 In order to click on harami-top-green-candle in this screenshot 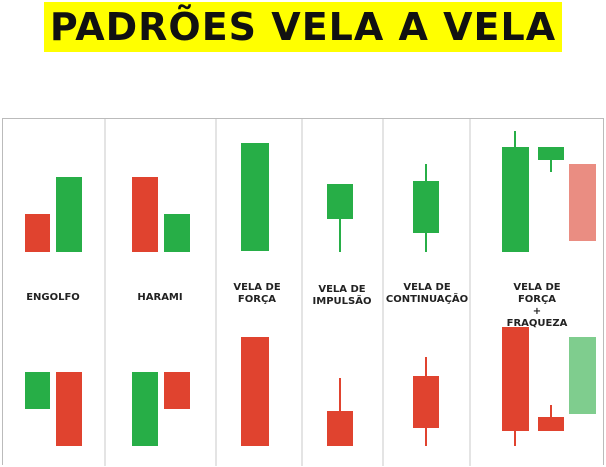, I will do `click(177, 233)`.